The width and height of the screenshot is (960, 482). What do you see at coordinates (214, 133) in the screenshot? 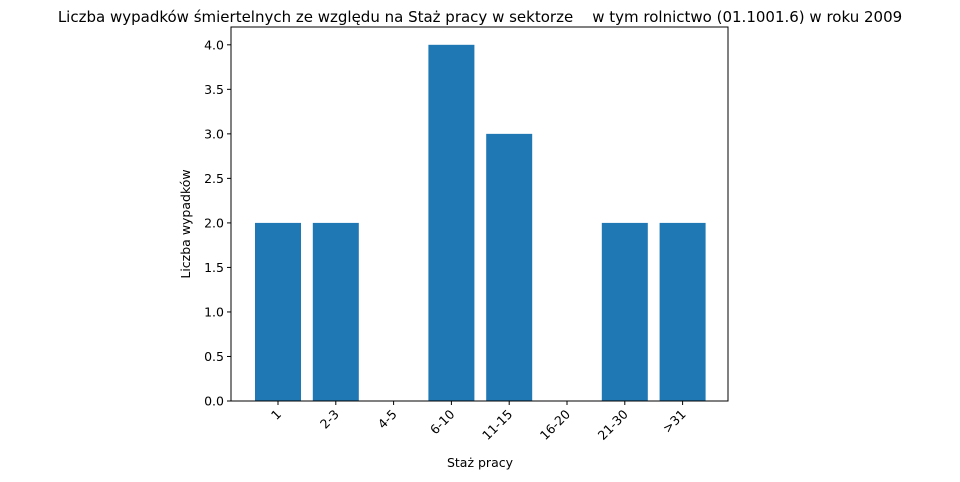
I see `y-tick-label: 3.0` at bounding box center [214, 133].